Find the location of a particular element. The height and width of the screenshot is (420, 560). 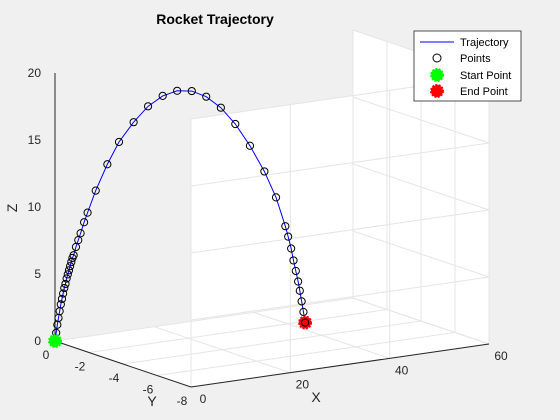

chart-title: Rocket Trajectory is located at coordinates (215, 19).